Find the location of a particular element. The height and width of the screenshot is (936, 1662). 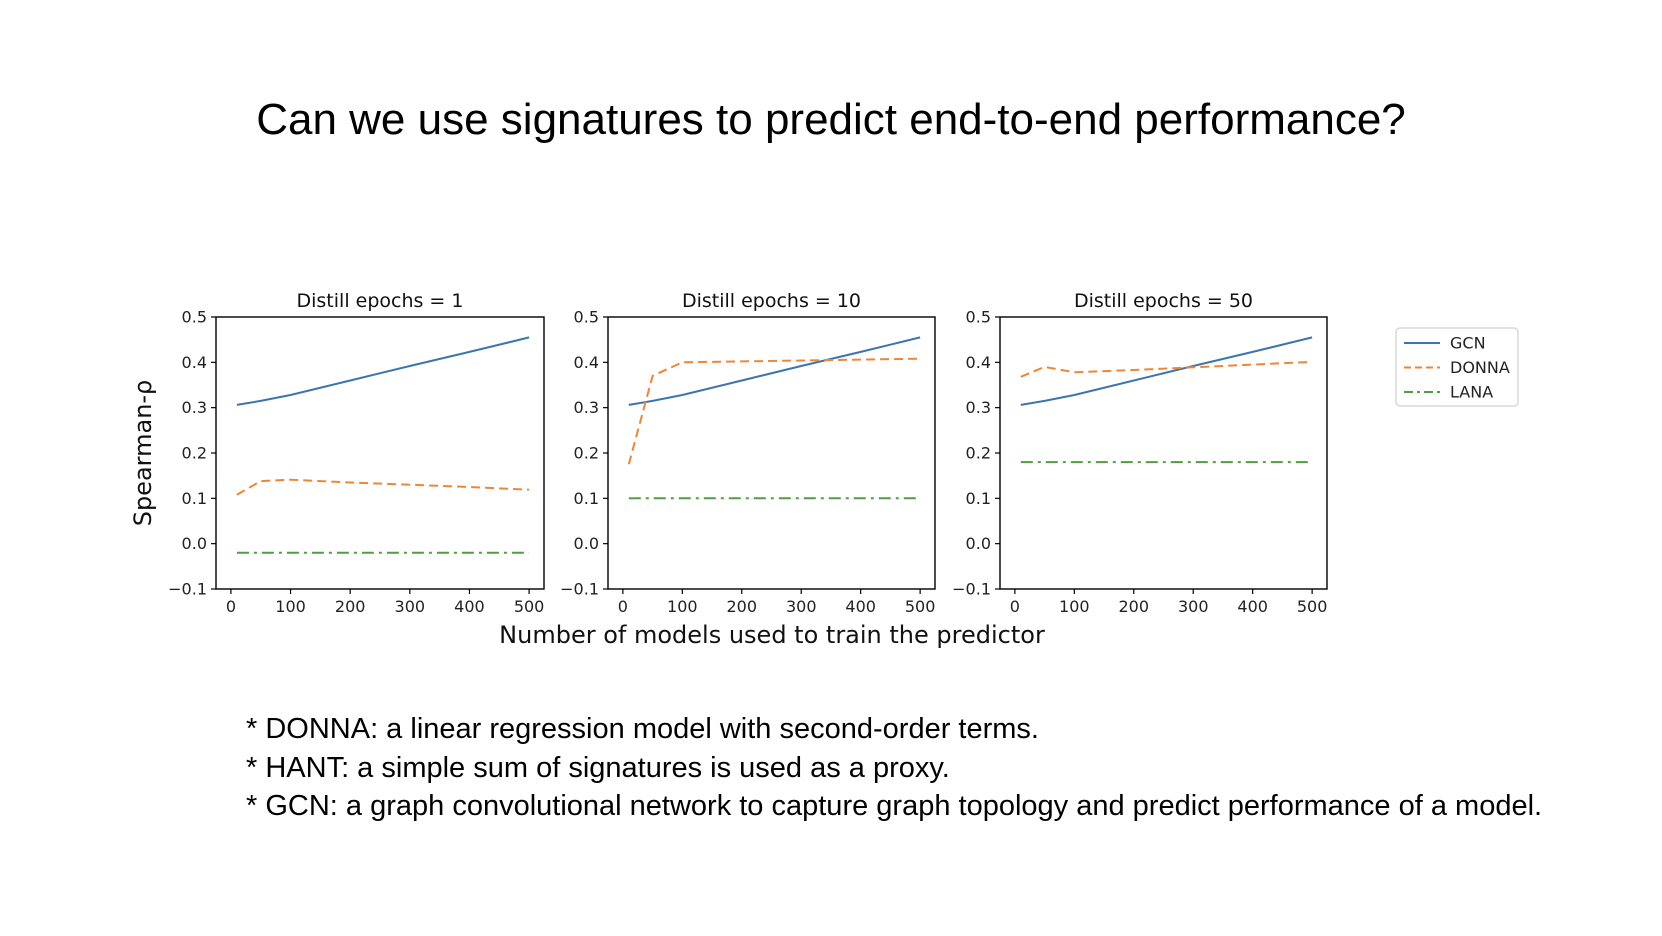

y-axis-label: Spearman-ρ is located at coordinates (143, 453).